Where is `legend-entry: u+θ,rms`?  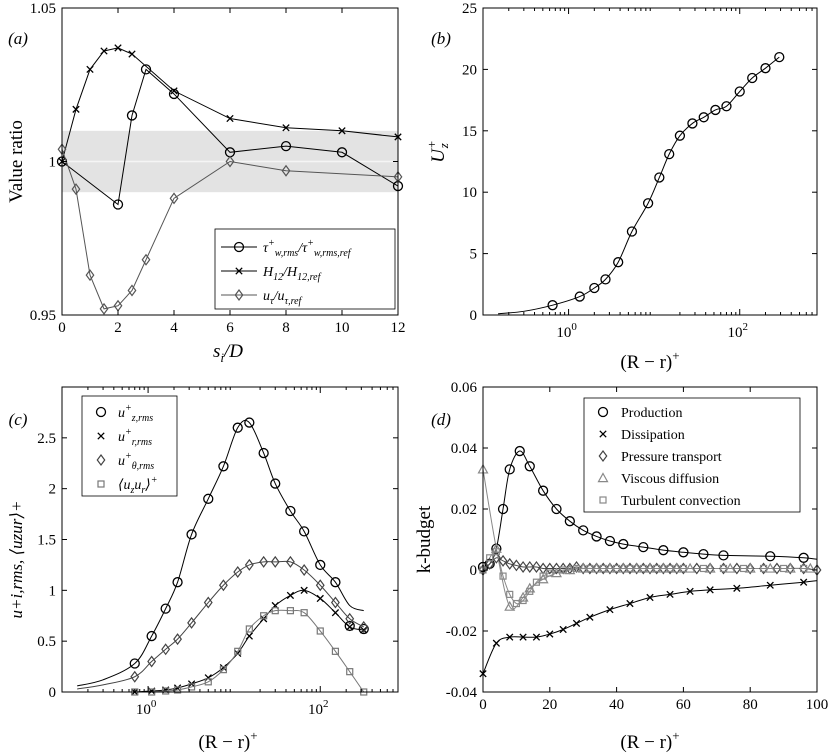
legend-entry: u+θ,rms is located at coordinates (136, 461).